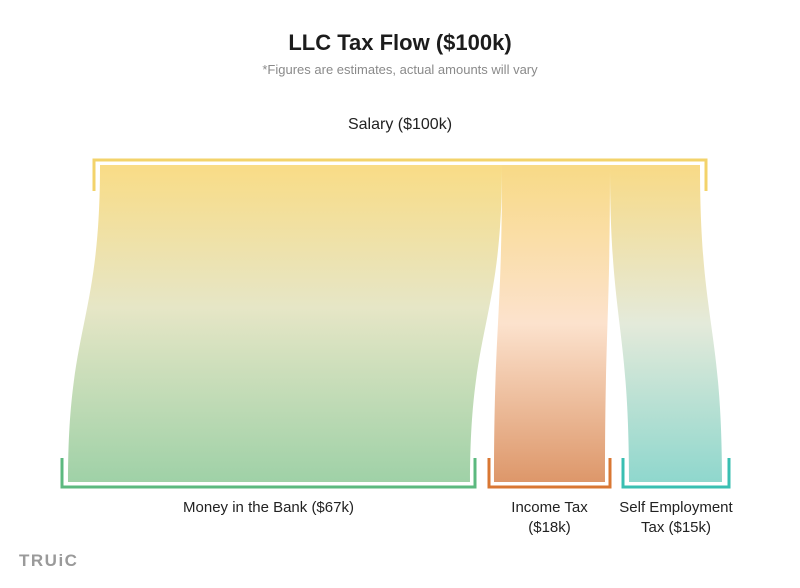 This screenshot has height=588, width=800. Describe the element at coordinates (666, 323) in the screenshot. I see `flow-band-self` at that location.